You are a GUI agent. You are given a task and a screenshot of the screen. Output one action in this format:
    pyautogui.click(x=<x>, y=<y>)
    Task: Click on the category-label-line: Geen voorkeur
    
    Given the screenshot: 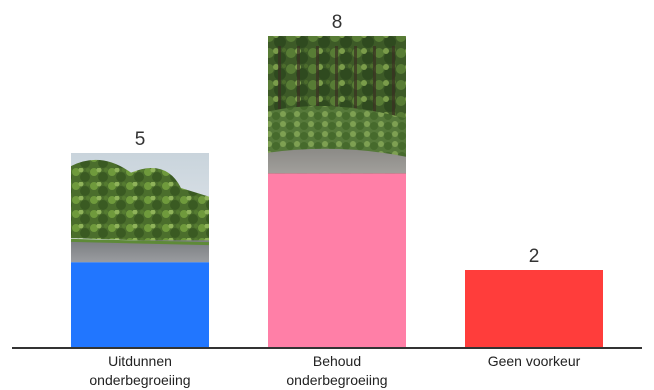 What is the action you would take?
    pyautogui.click(x=534, y=361)
    